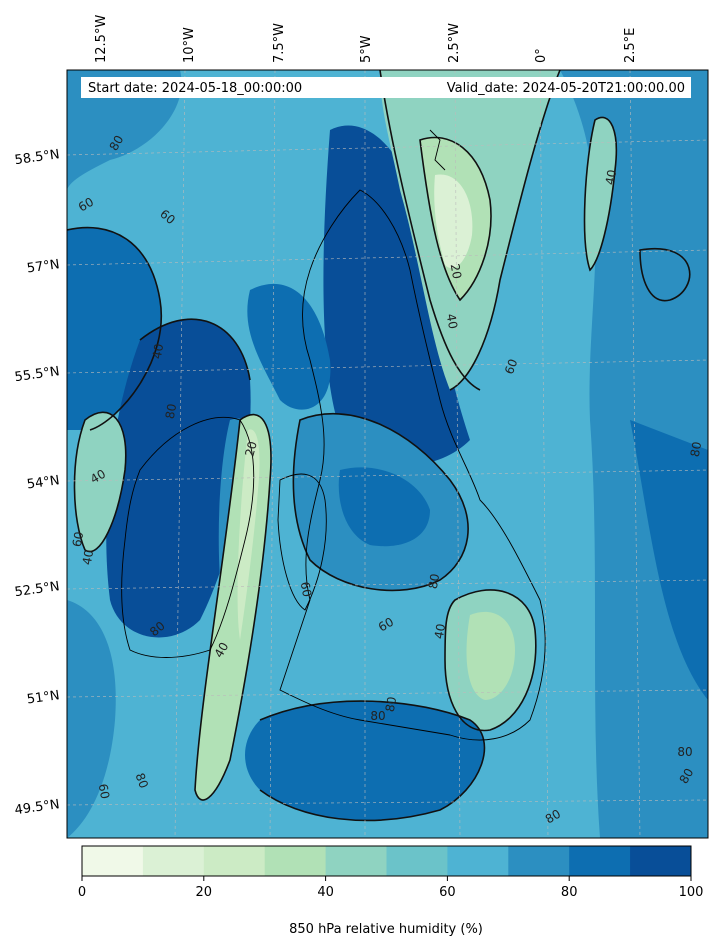 The width and height of the screenshot is (716, 949). What do you see at coordinates (691, 892) in the screenshot?
I see `colorbar-tick-label: 100` at bounding box center [691, 892].